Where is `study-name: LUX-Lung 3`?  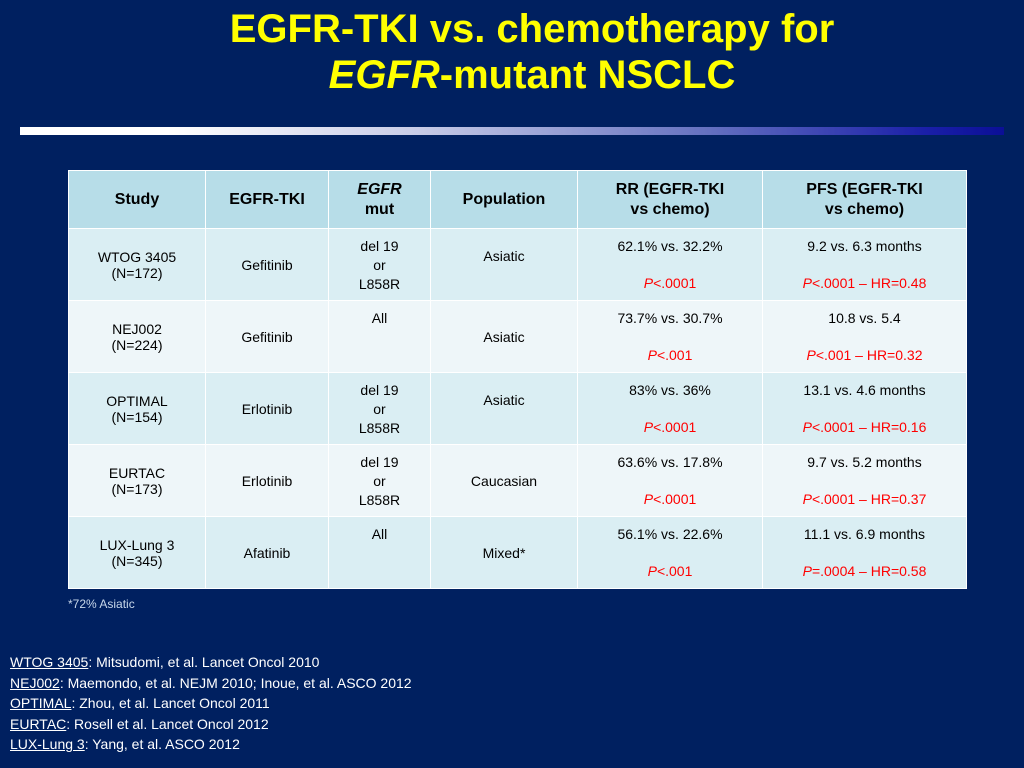
study-name: LUX-Lung 3 is located at coordinates (137, 544).